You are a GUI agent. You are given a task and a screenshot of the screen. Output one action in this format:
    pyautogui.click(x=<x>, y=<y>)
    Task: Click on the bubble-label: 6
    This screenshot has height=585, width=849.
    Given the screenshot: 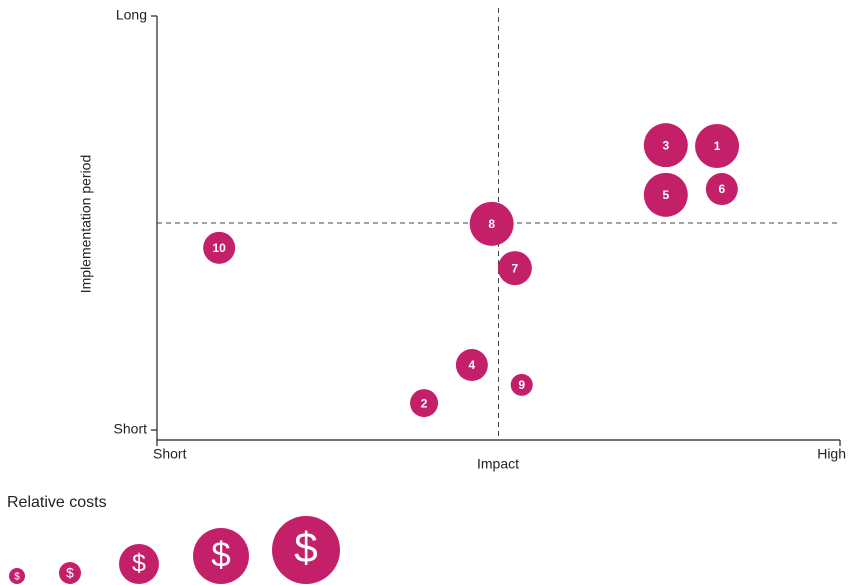 What is the action you would take?
    pyautogui.click(x=721, y=189)
    